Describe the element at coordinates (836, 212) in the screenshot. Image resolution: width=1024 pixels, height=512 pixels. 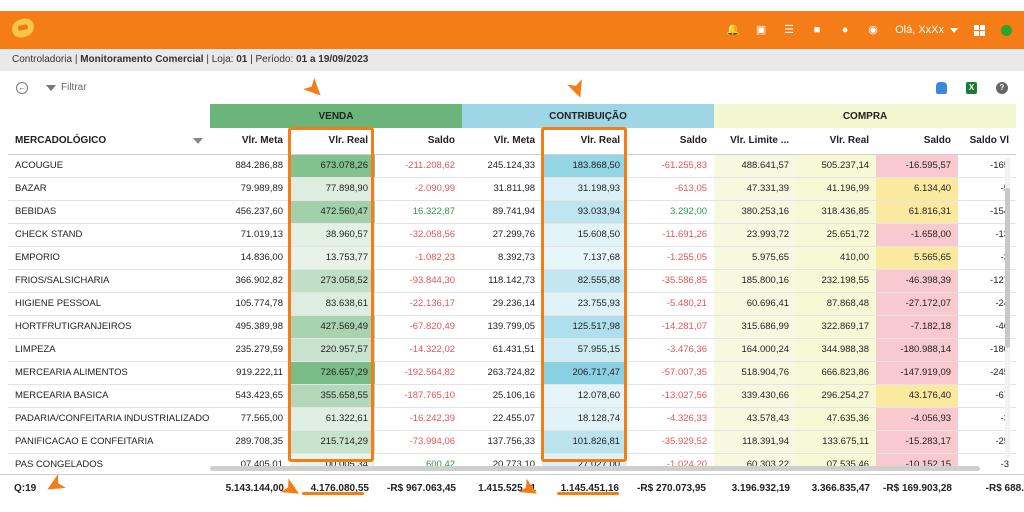
I see `cell-compra-real: 318.436,85` at that location.